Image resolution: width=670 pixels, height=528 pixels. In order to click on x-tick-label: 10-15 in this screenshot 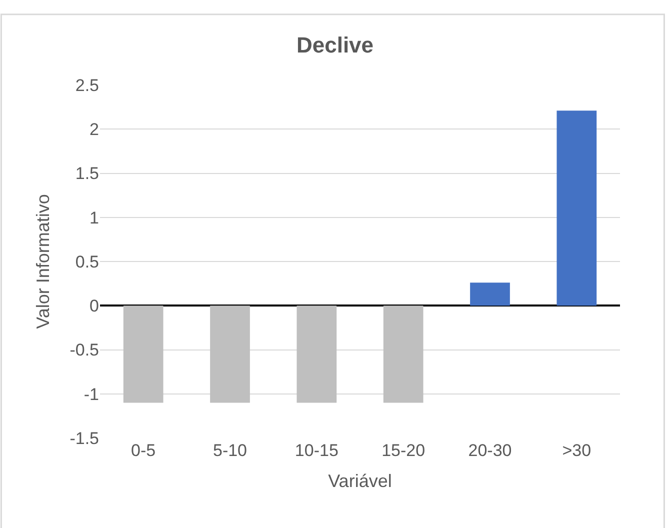, I will do `click(316, 450)`.